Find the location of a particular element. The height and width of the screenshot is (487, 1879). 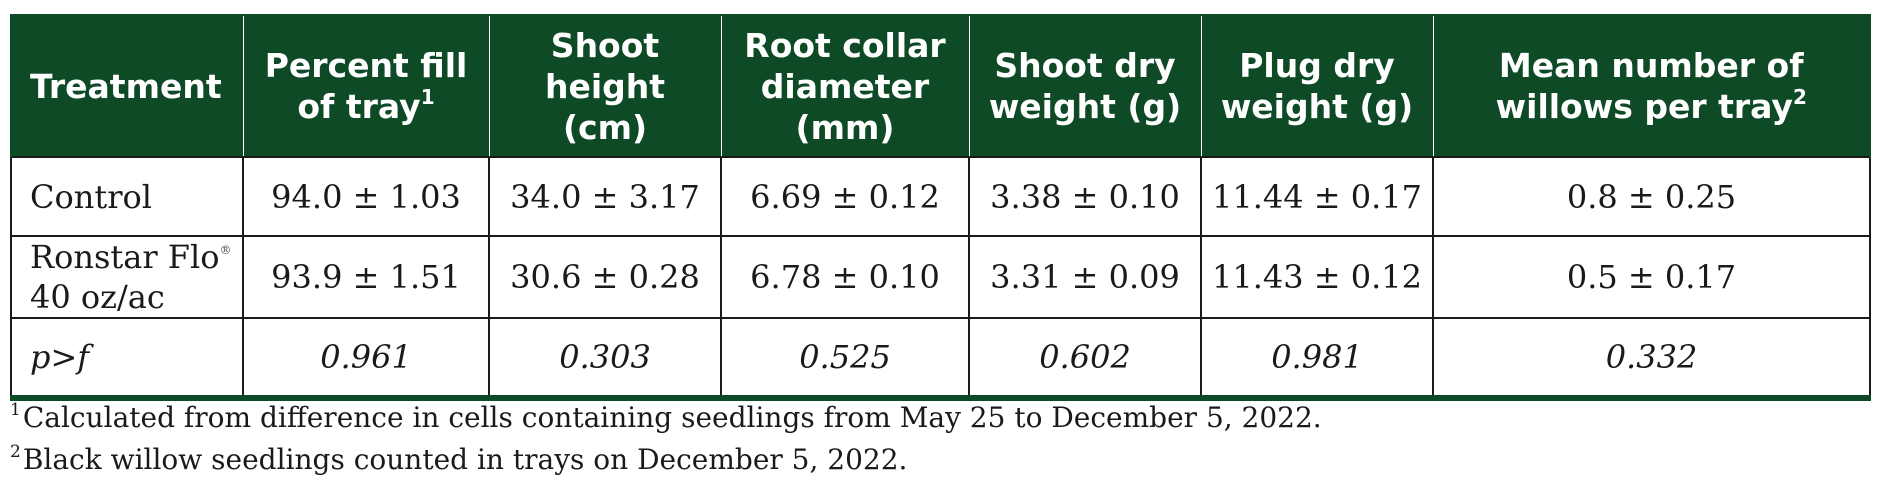

header-root-collar-line-2: diameter is located at coordinates (845, 86).